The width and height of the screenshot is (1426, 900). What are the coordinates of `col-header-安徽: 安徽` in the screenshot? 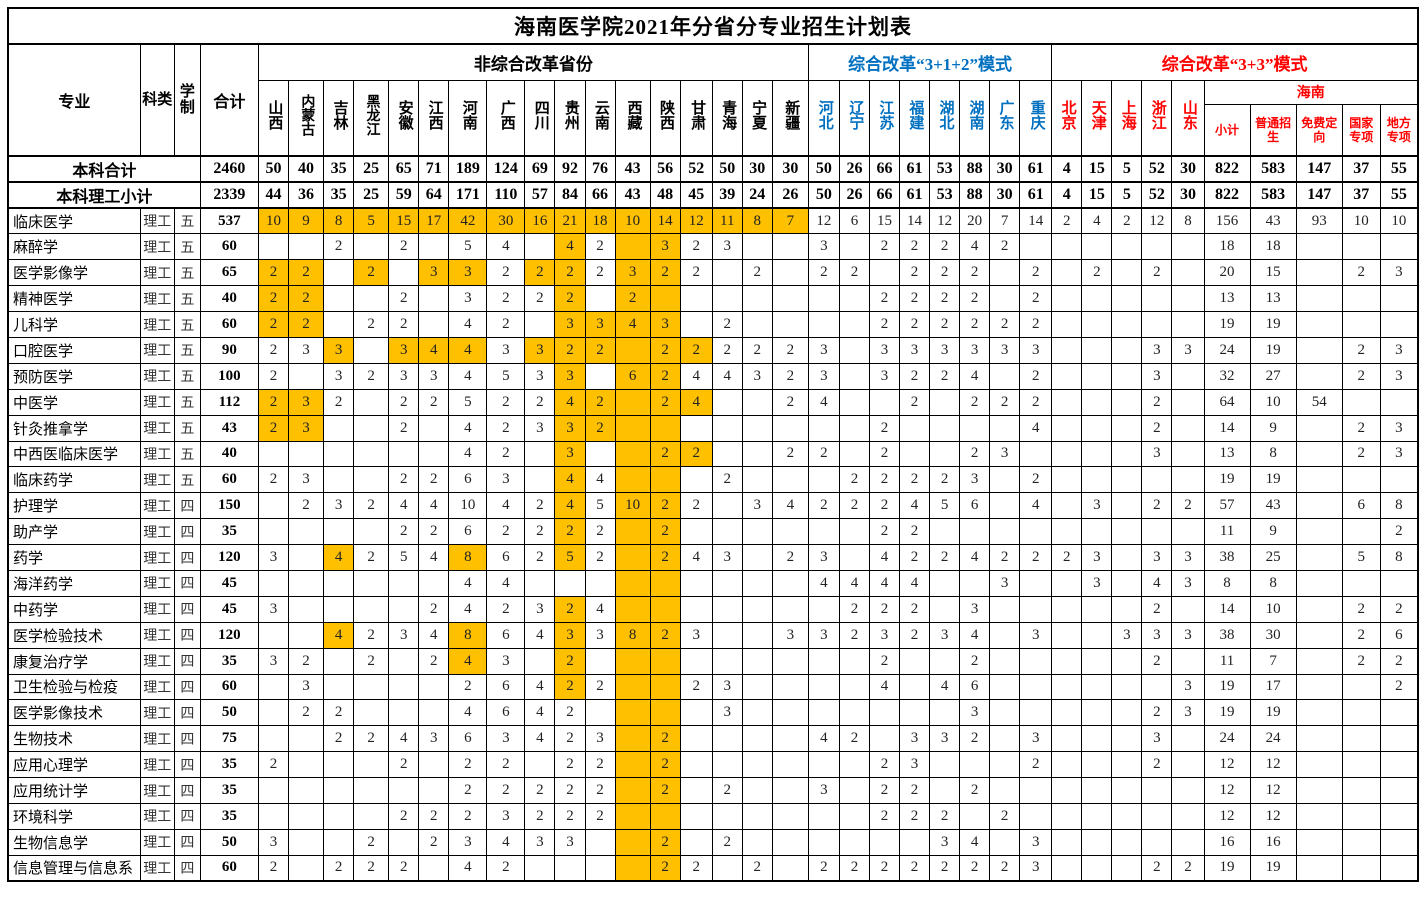 It's located at (404, 118).